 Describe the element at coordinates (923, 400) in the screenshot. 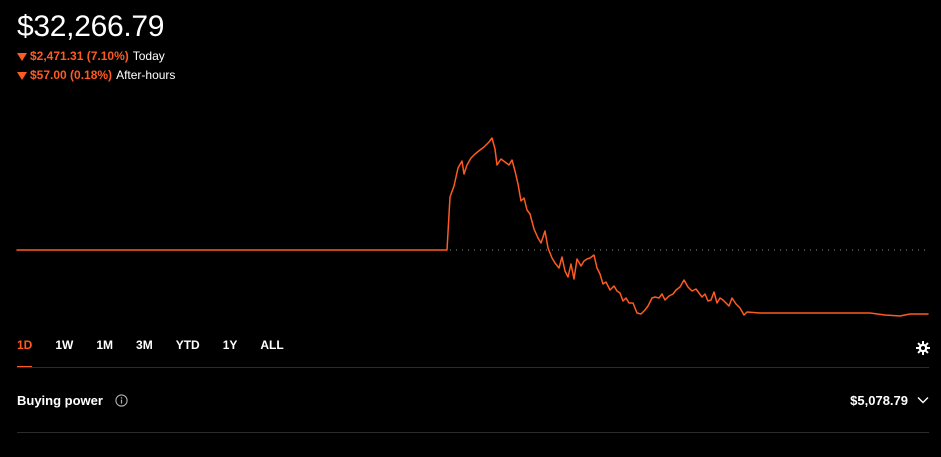

I see `chevron-down-icon` at that location.